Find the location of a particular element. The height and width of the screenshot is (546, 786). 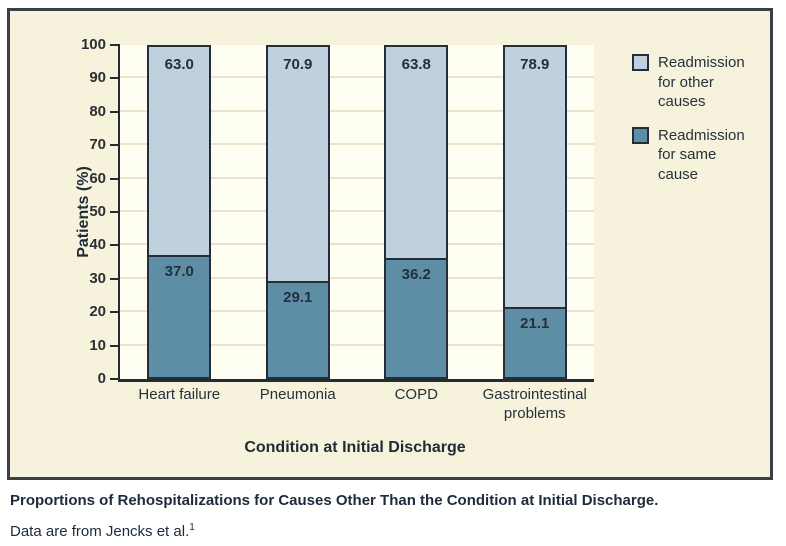

stacked-bar: 63.0 37.0 is located at coordinates (179, 212).